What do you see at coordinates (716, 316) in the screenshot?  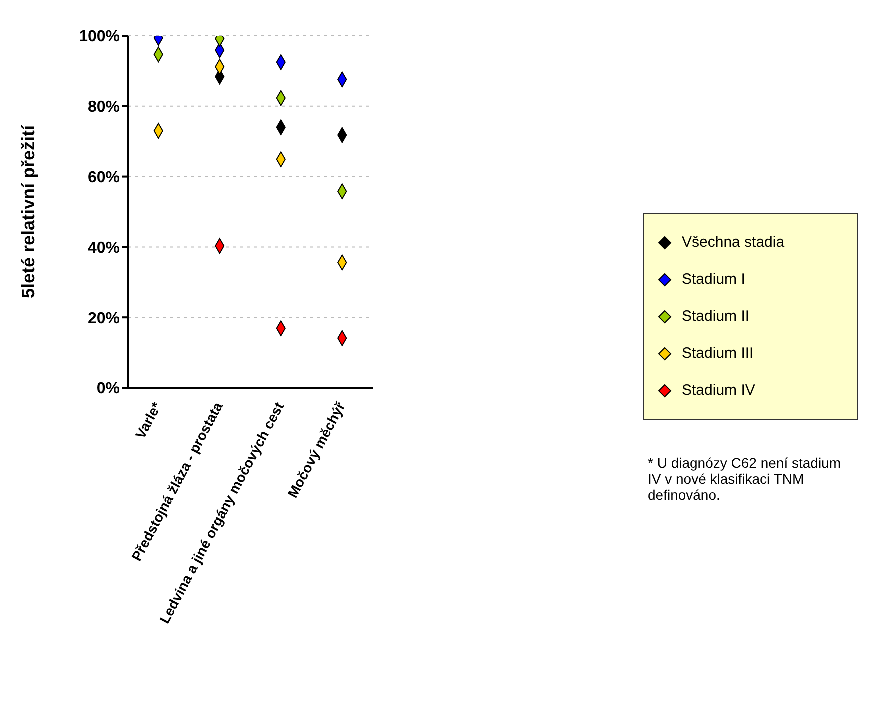 I see `legend-label: Stadium II` at bounding box center [716, 316].